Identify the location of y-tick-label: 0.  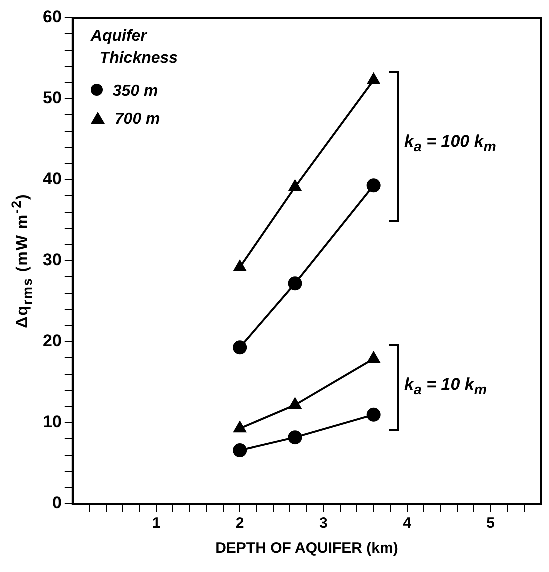
(57, 503).